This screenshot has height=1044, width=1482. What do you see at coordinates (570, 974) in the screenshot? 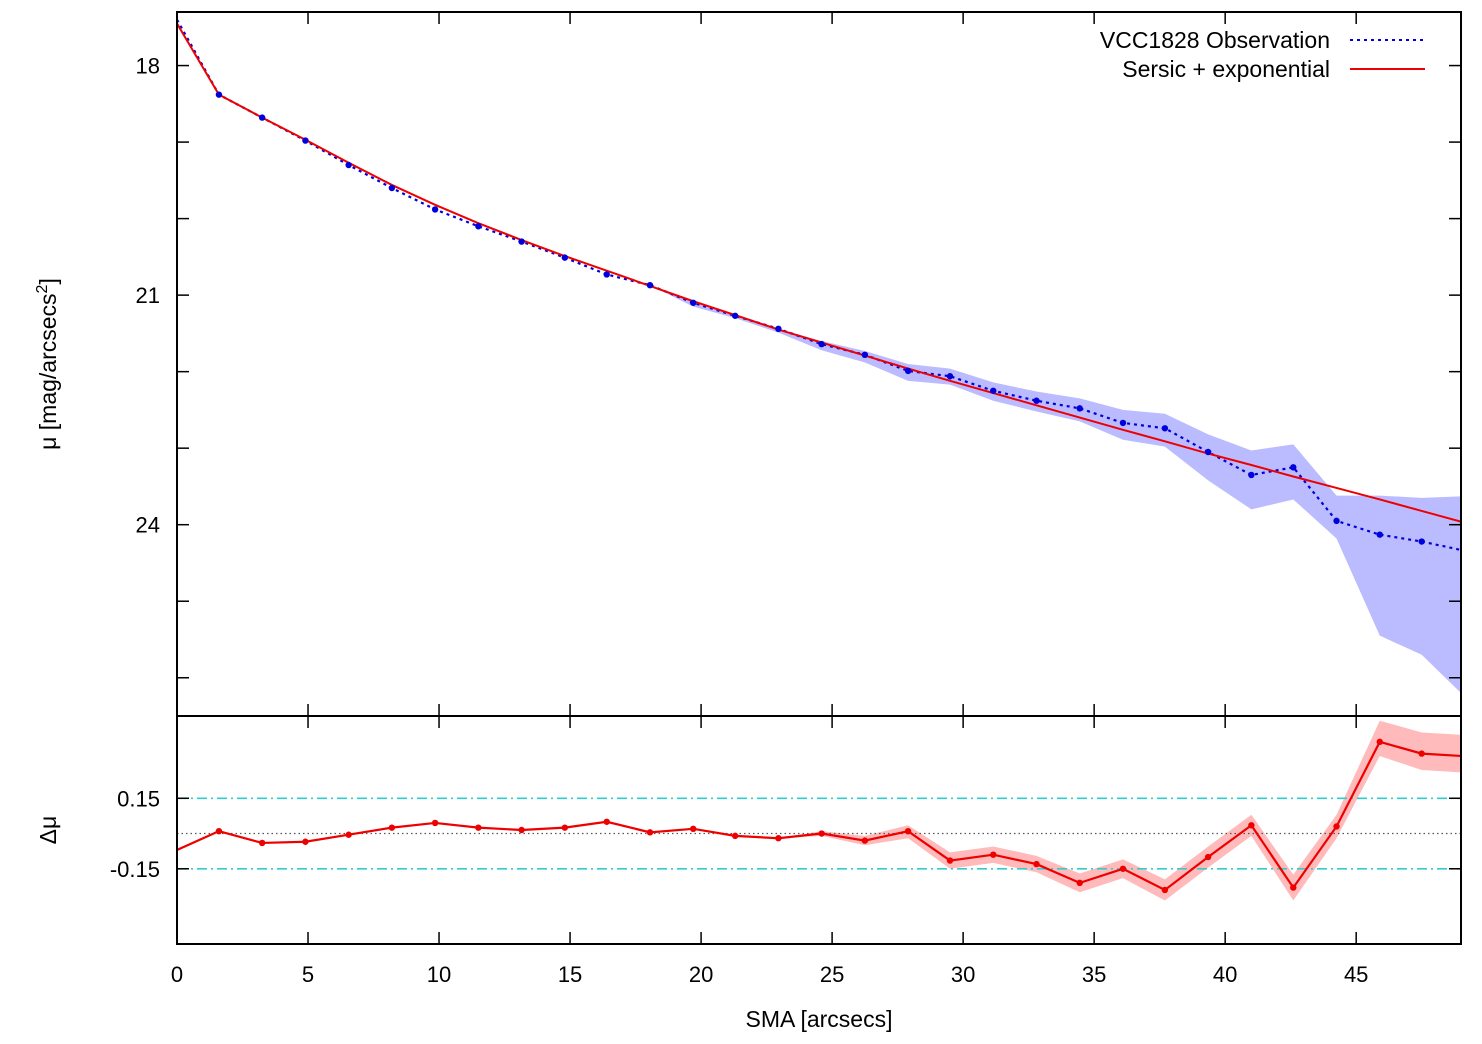
I see `x-tick-label: 15` at bounding box center [570, 974].